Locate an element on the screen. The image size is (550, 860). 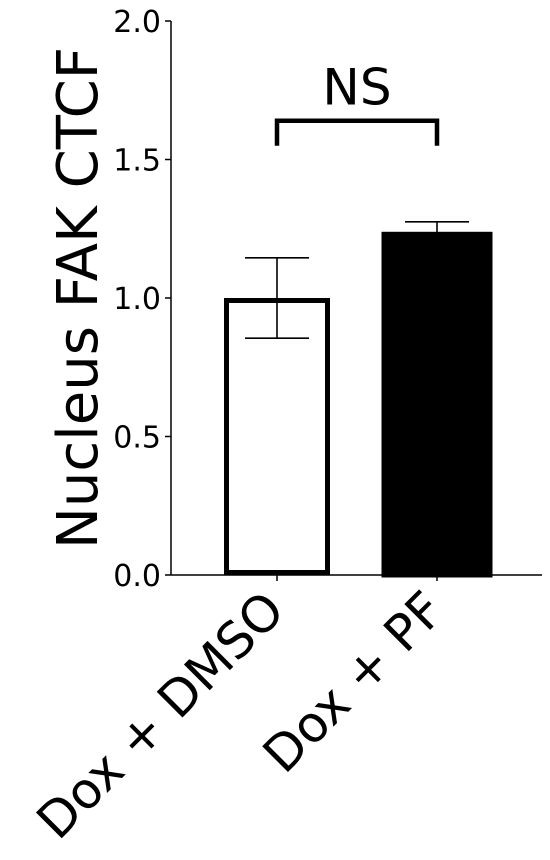
significance-bracket is located at coordinates (357, 132).